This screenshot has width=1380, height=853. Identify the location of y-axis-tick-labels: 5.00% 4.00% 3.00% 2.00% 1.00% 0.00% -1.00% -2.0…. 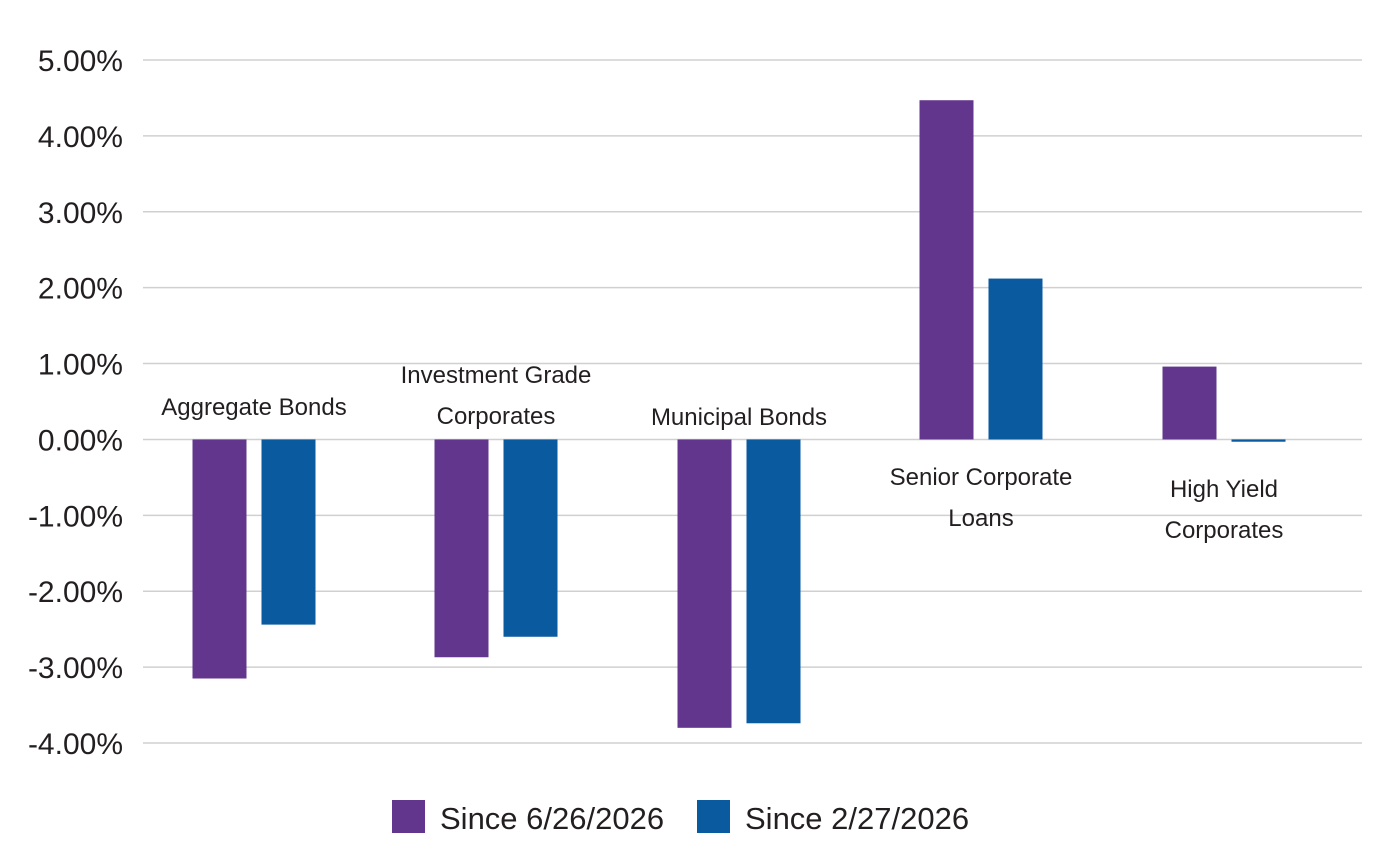
(75, 403).